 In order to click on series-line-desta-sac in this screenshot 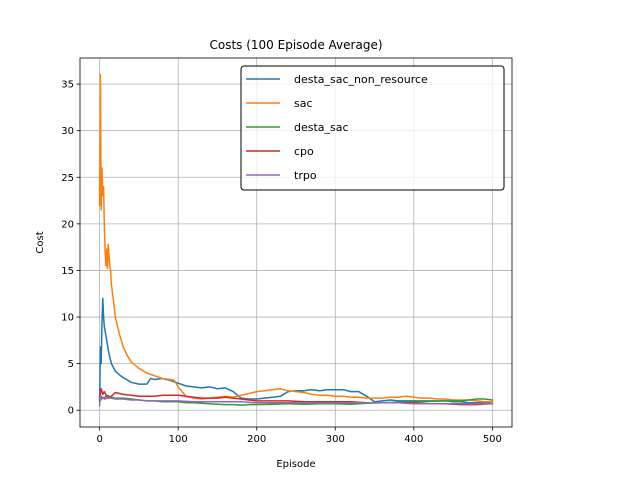, I will do `click(296, 400)`.